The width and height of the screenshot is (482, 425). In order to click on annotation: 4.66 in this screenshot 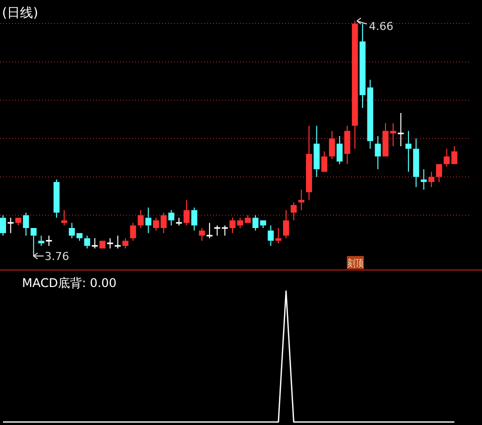, I will do `click(381, 26)`.